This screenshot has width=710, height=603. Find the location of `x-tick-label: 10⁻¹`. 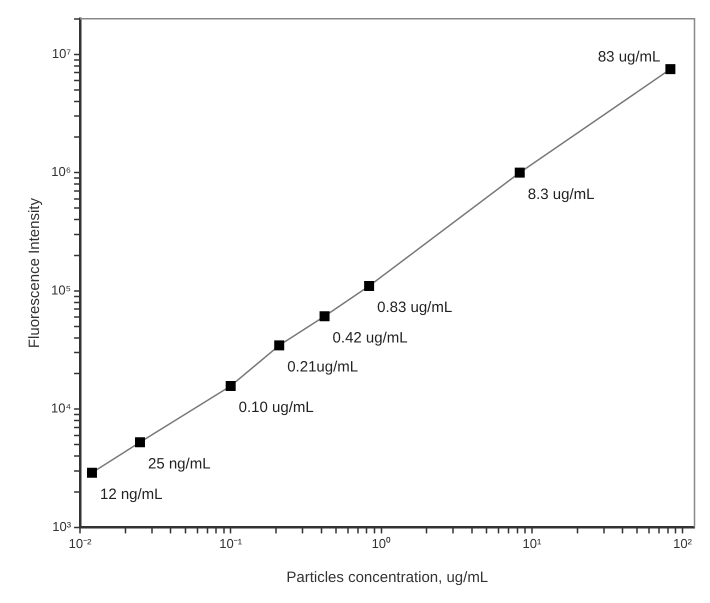

x-tick-label: 10⁻¹ is located at coordinates (231, 543).